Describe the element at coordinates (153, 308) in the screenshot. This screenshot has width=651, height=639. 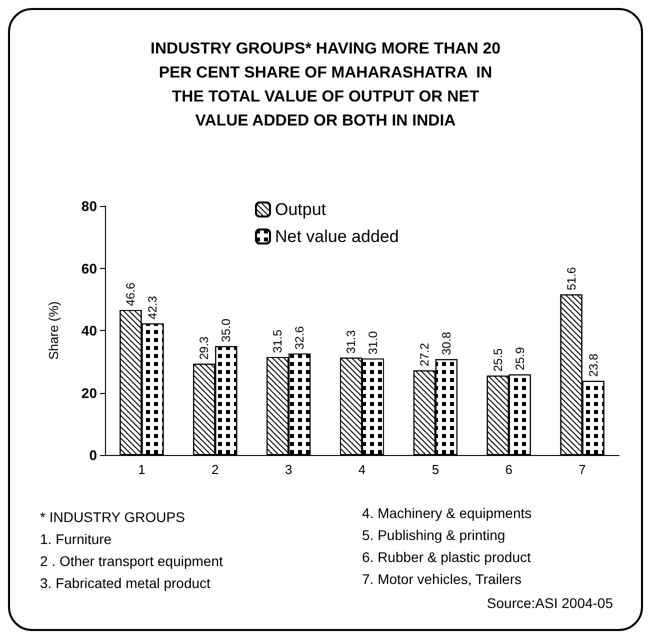
I see `data-label: 42.3` at that location.